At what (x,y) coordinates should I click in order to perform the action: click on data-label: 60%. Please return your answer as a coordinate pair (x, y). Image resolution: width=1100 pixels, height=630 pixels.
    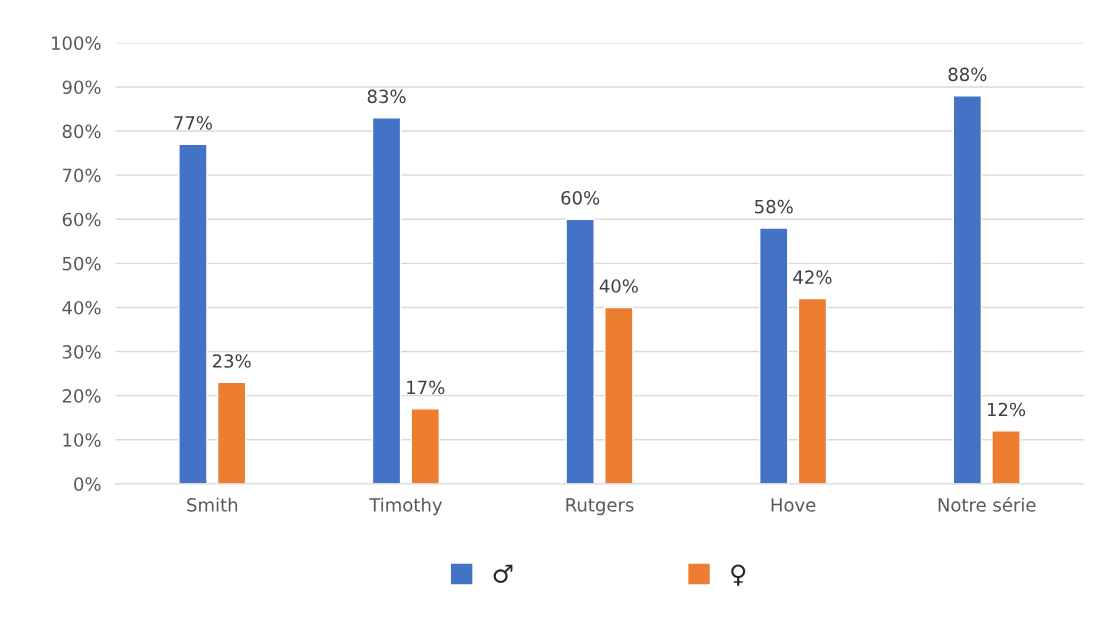
    Looking at the image, I should click on (580, 197).